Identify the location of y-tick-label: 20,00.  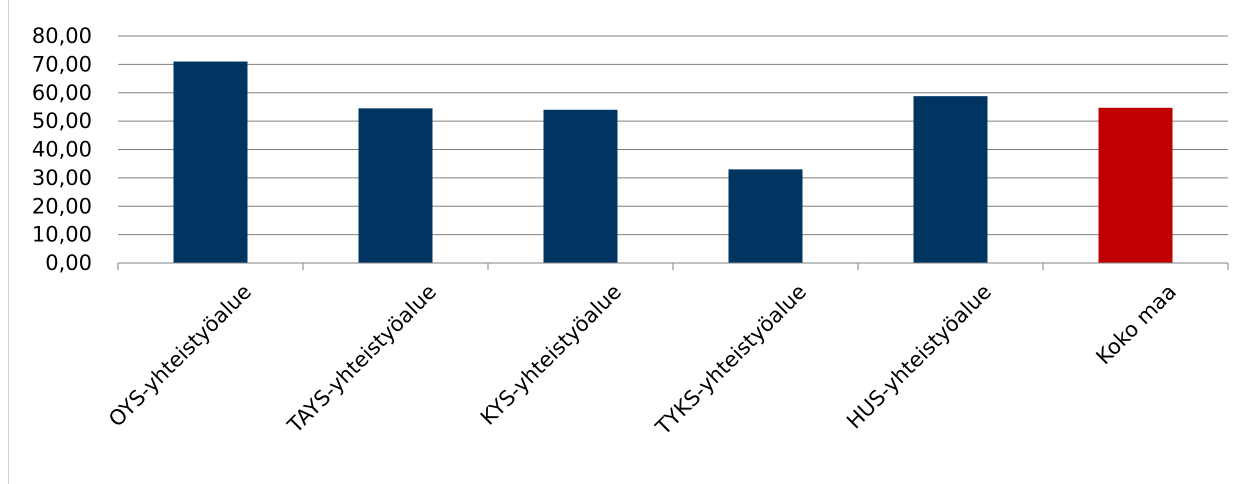
(62, 206).